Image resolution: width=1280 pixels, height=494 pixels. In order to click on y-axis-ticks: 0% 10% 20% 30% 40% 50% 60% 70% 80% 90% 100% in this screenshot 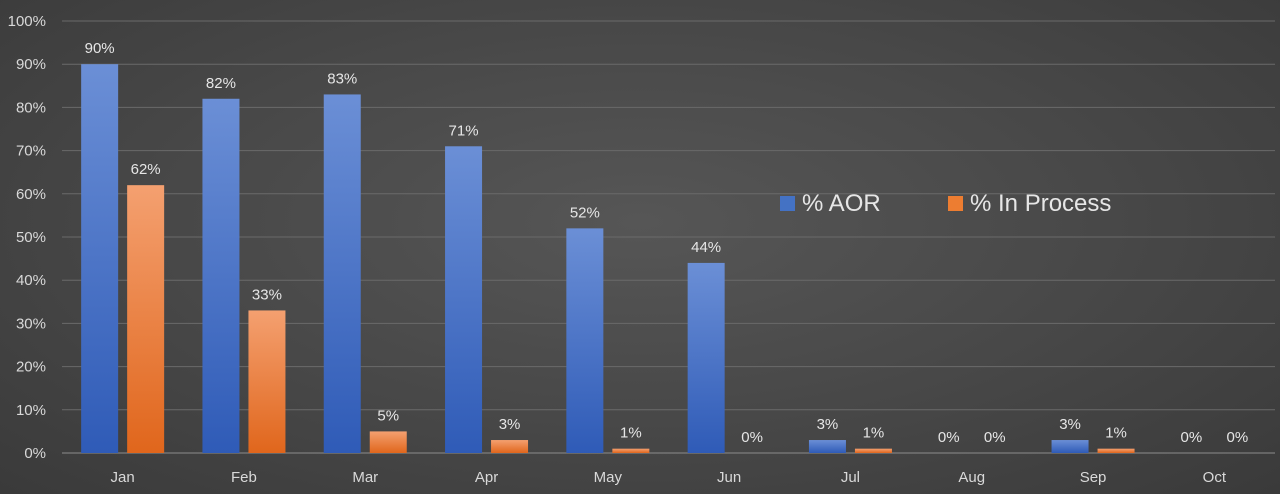, I will do `click(27, 237)`.